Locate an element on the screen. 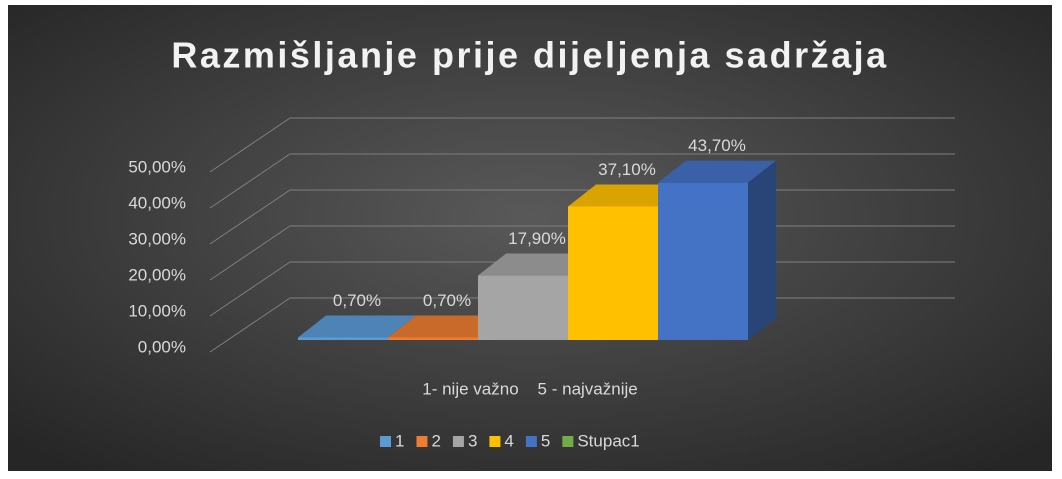 This screenshot has width=1062, height=479. chart-title: Razmišljanje prije dijeljenja sadržaja is located at coordinates (529, 55).